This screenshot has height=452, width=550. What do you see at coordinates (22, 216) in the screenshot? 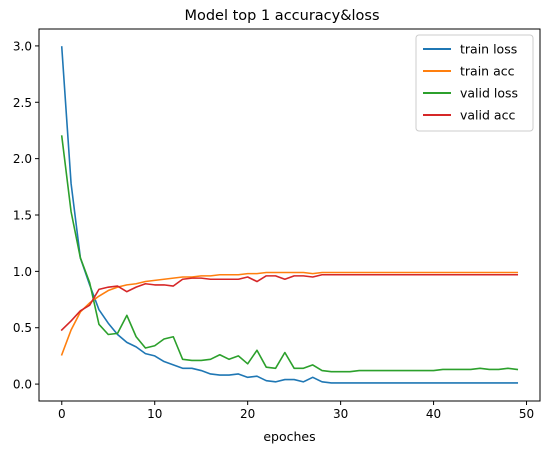
I see `y-tick-label: 1.5` at bounding box center [22, 216].